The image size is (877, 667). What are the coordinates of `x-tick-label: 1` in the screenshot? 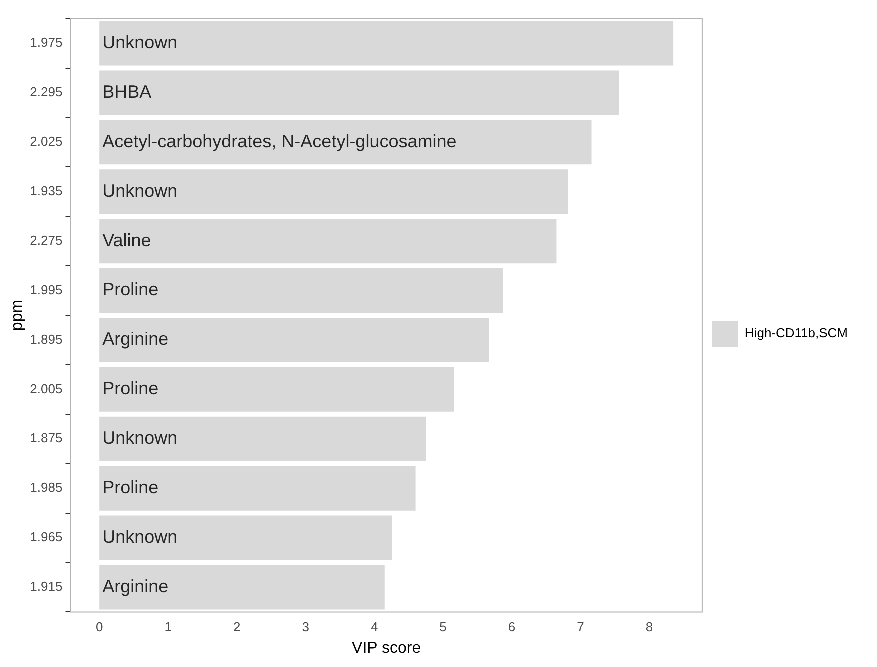 It's located at (168, 627).